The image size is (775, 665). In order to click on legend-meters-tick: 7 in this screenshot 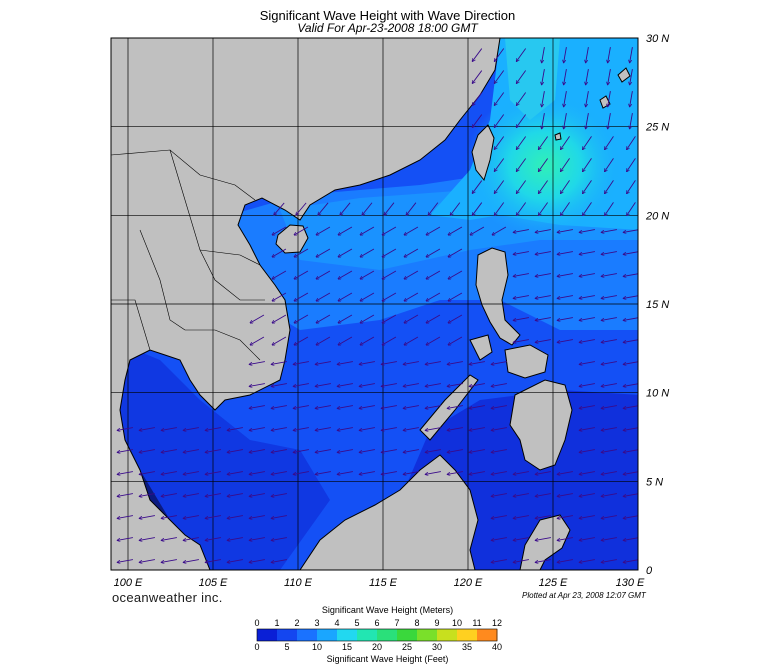, I will do `click(397, 623)`.